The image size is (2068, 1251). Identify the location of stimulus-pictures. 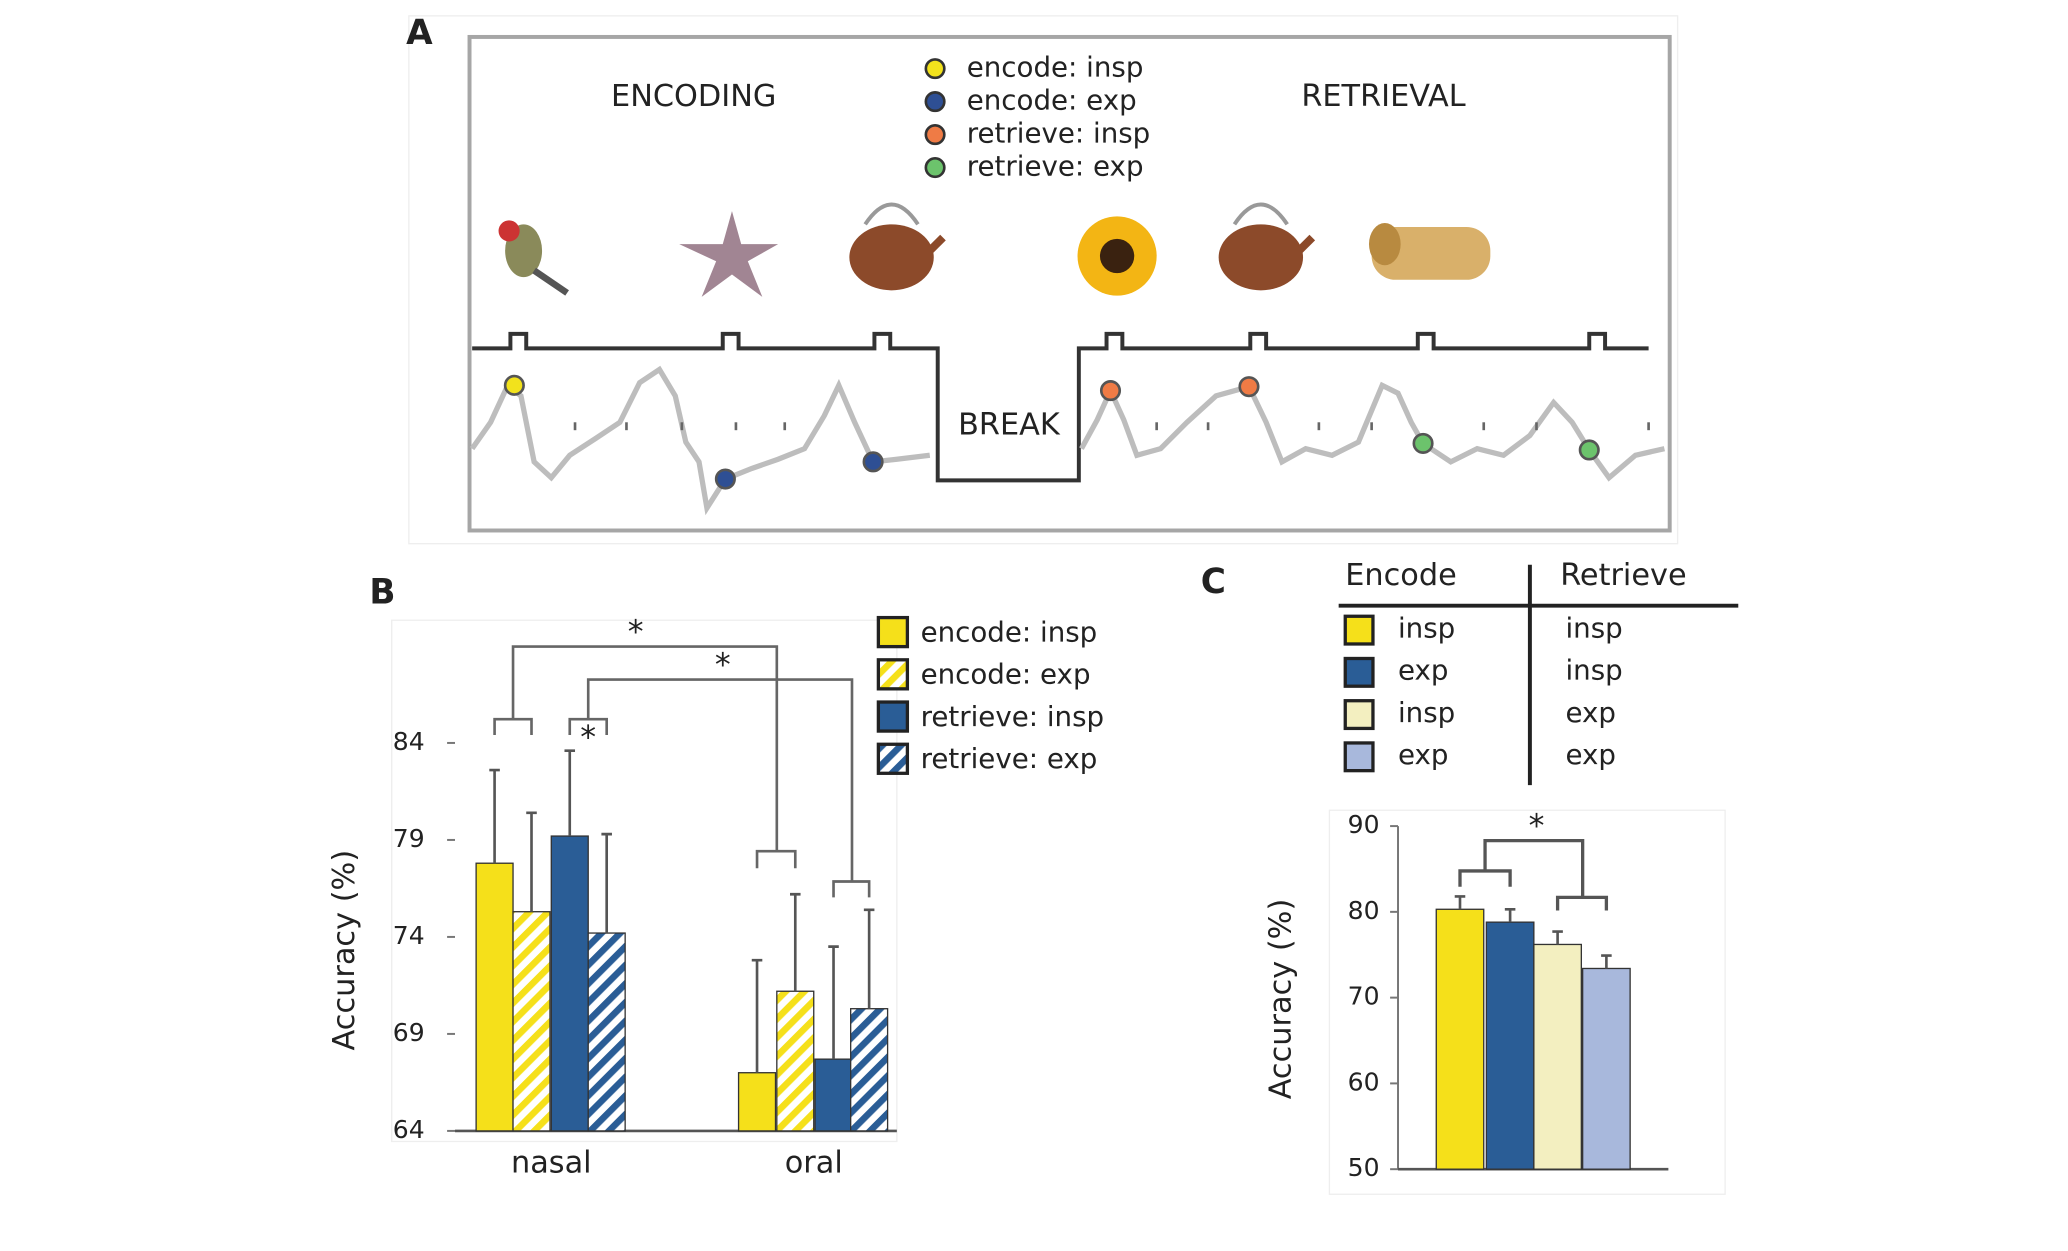
(994, 249).